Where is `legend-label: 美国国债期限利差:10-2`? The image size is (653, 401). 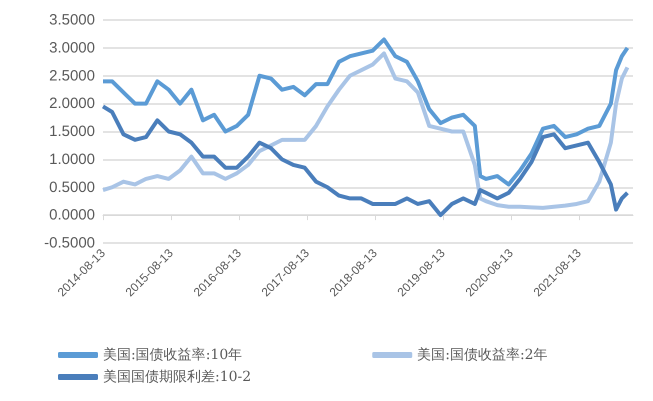 legend-label: 美国国债期限利差:10-2 is located at coordinates (177, 377).